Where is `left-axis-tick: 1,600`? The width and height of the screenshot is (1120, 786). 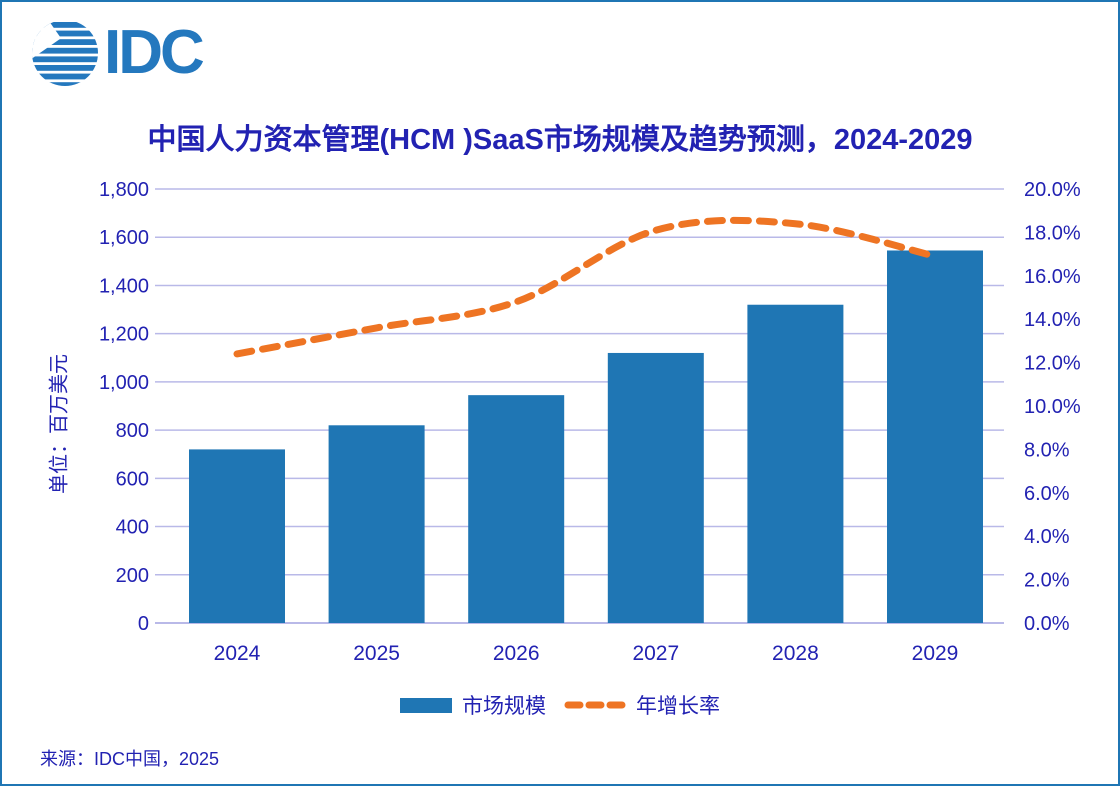
left-axis-tick: 1,600 is located at coordinates (124, 238).